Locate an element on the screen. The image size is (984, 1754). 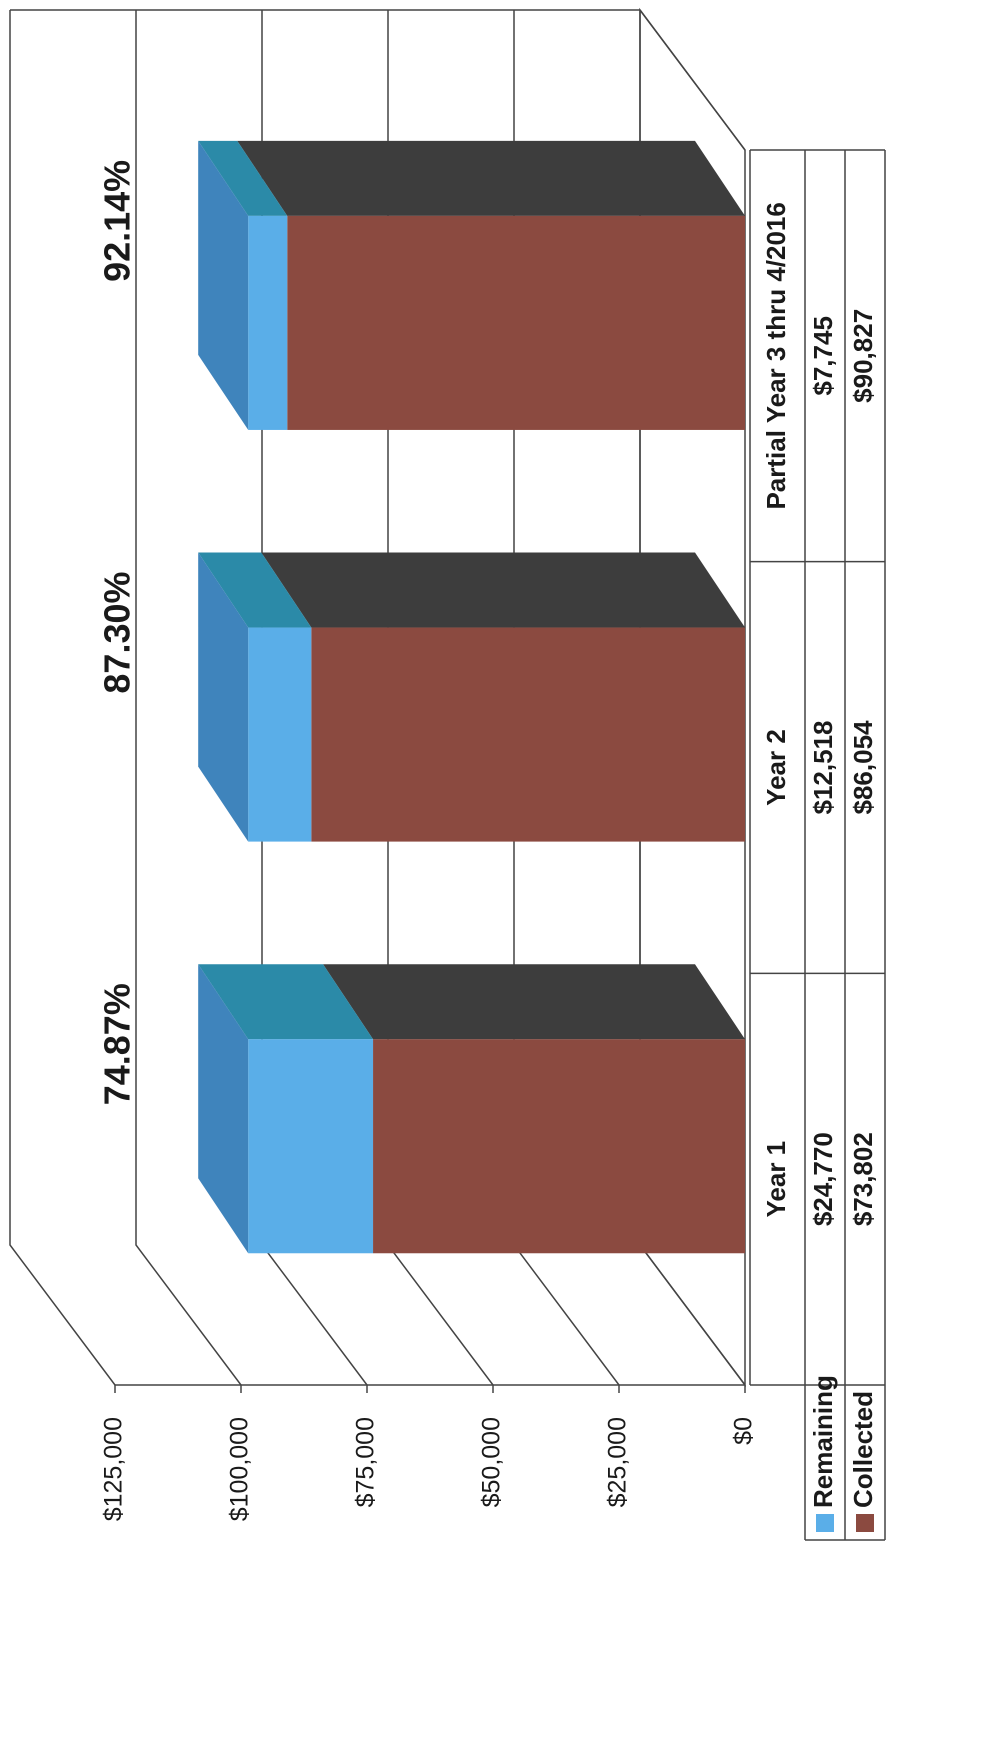
percent-label: 92.14% is located at coordinates (117, 221).